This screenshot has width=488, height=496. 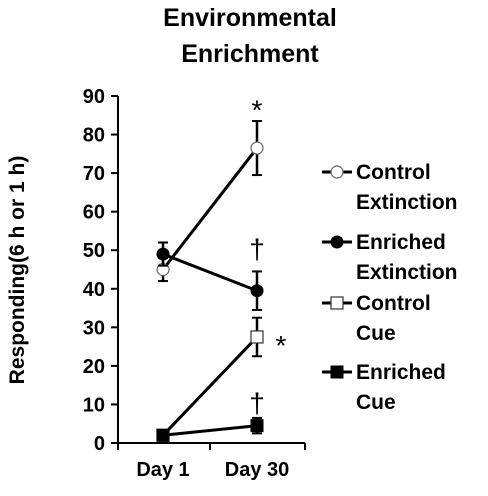 What do you see at coordinates (257, 470) in the screenshot?
I see `x-tick-label: Day 30` at bounding box center [257, 470].